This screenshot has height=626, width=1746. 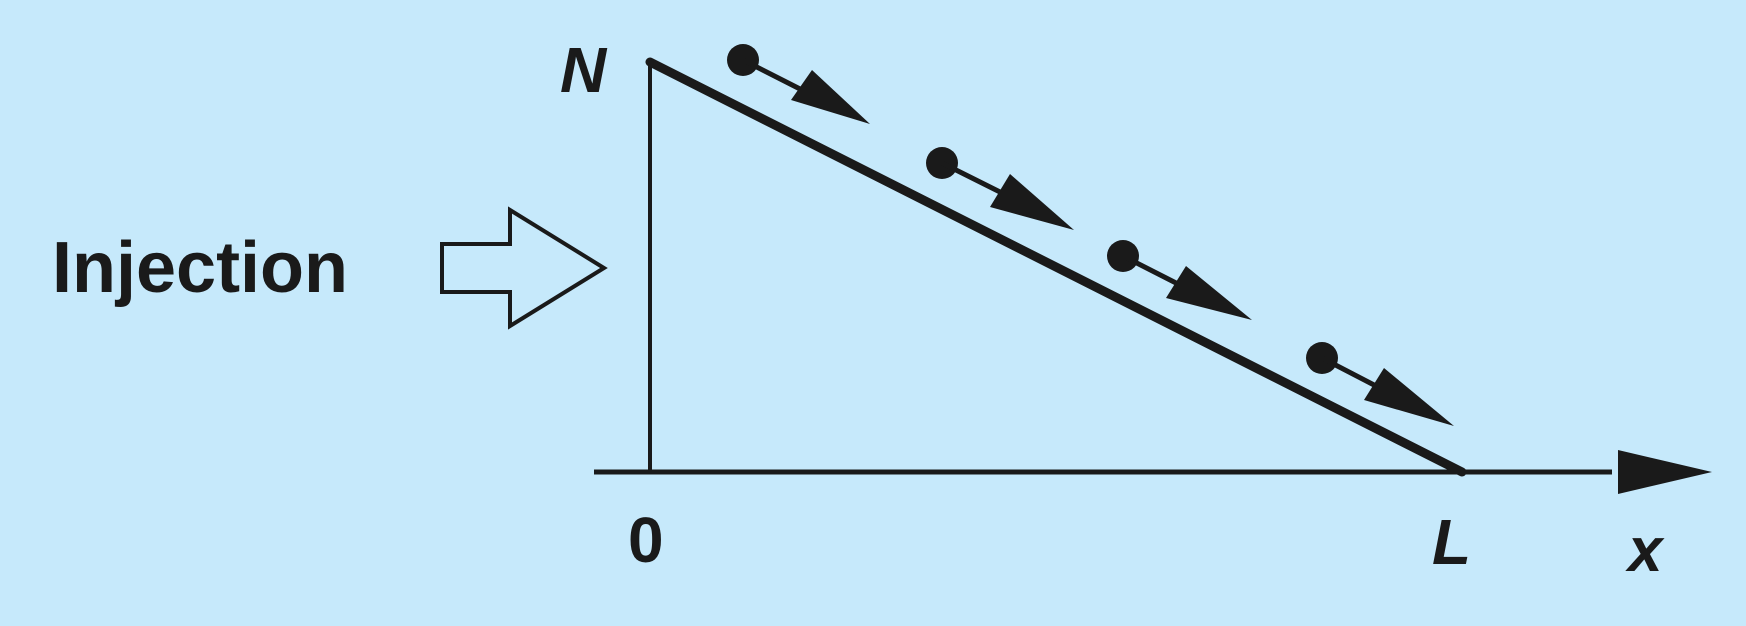 What do you see at coordinates (524, 268) in the screenshot?
I see `injection-arrow` at bounding box center [524, 268].